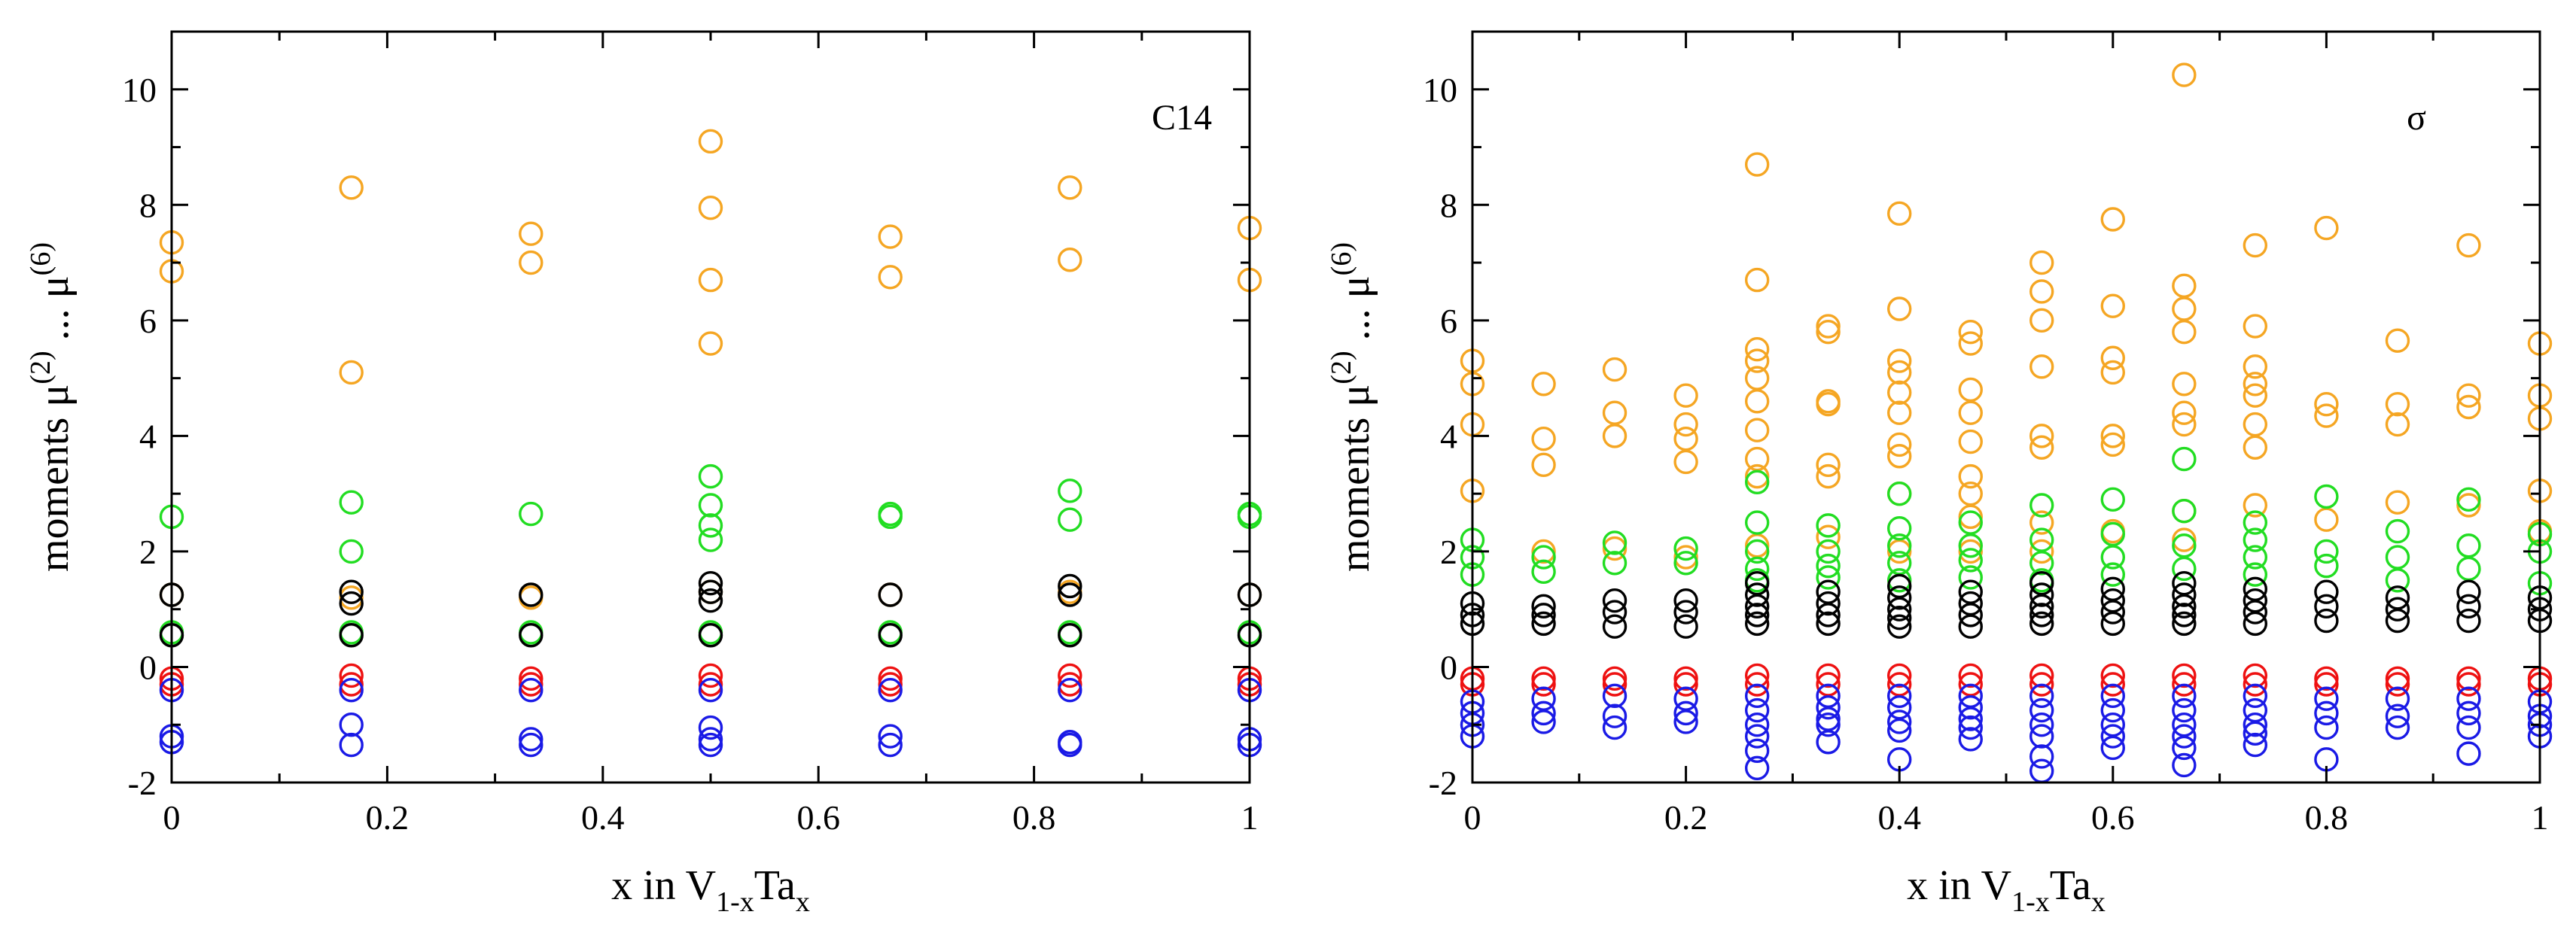 The width and height of the screenshot is (2576, 939). I want to click on y-tick-label: 10, so click(1440, 90).